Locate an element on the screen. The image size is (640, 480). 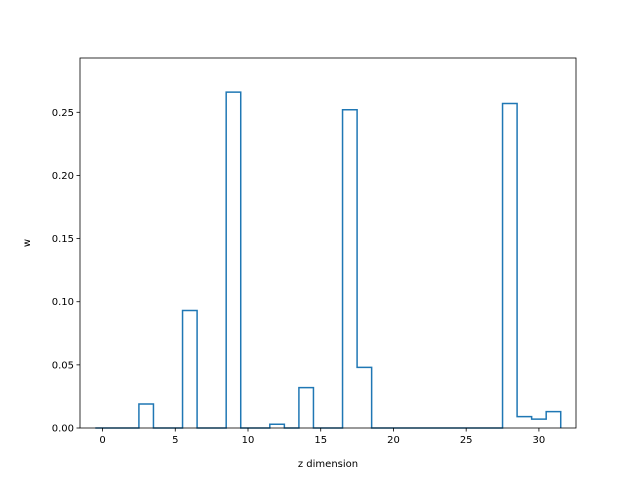
y-axis-title: w is located at coordinates (27, 243).